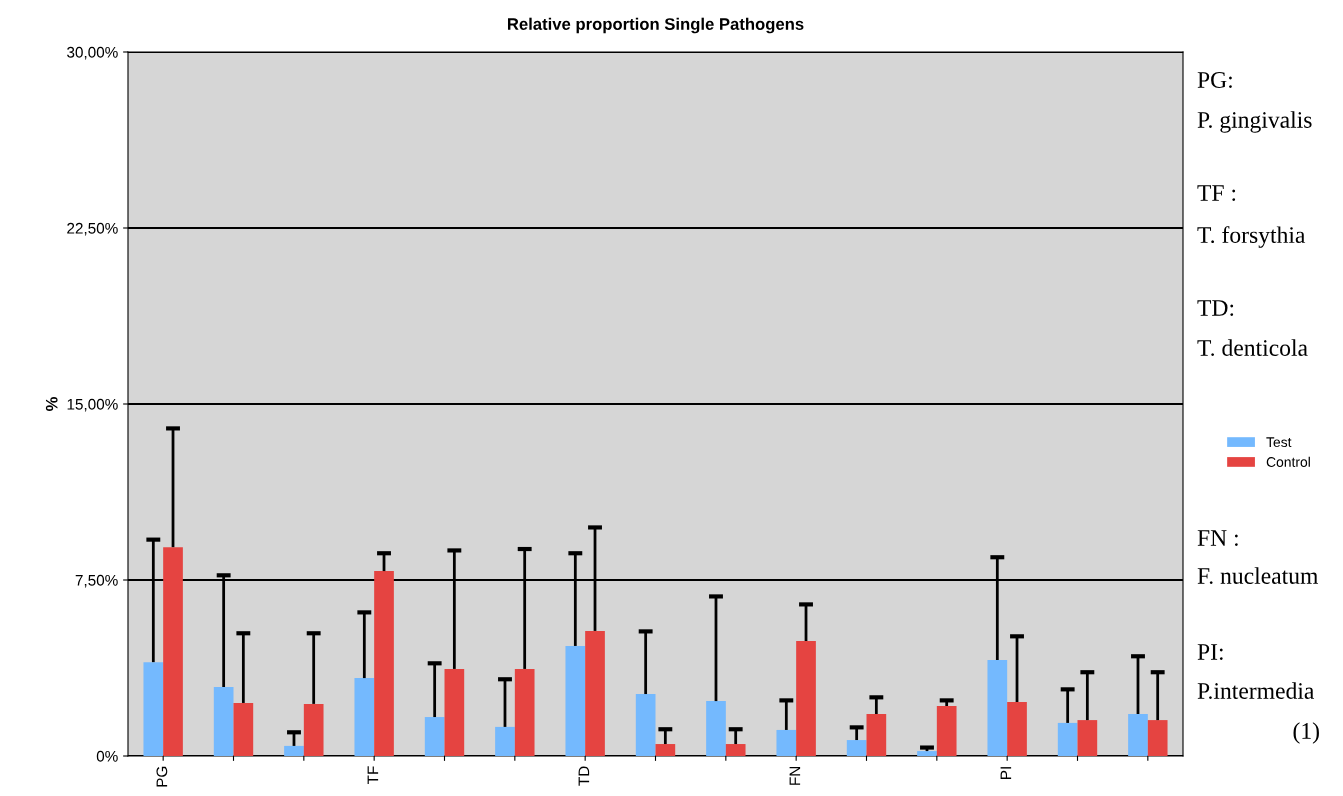  What do you see at coordinates (92, 229) in the screenshot?
I see `y-tick-label: 22,50%` at bounding box center [92, 229].